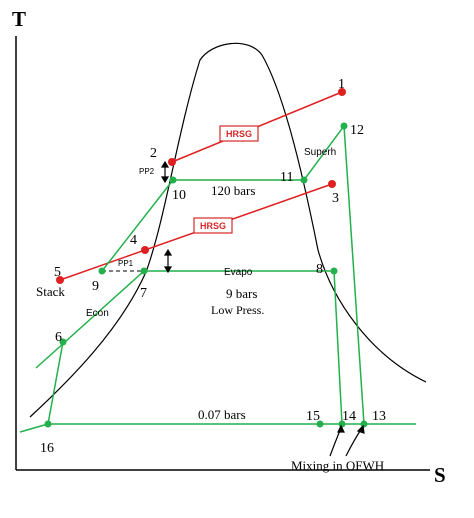 The image size is (474, 518). Describe the element at coordinates (48, 424) in the screenshot. I see `point-16-marker` at that location.